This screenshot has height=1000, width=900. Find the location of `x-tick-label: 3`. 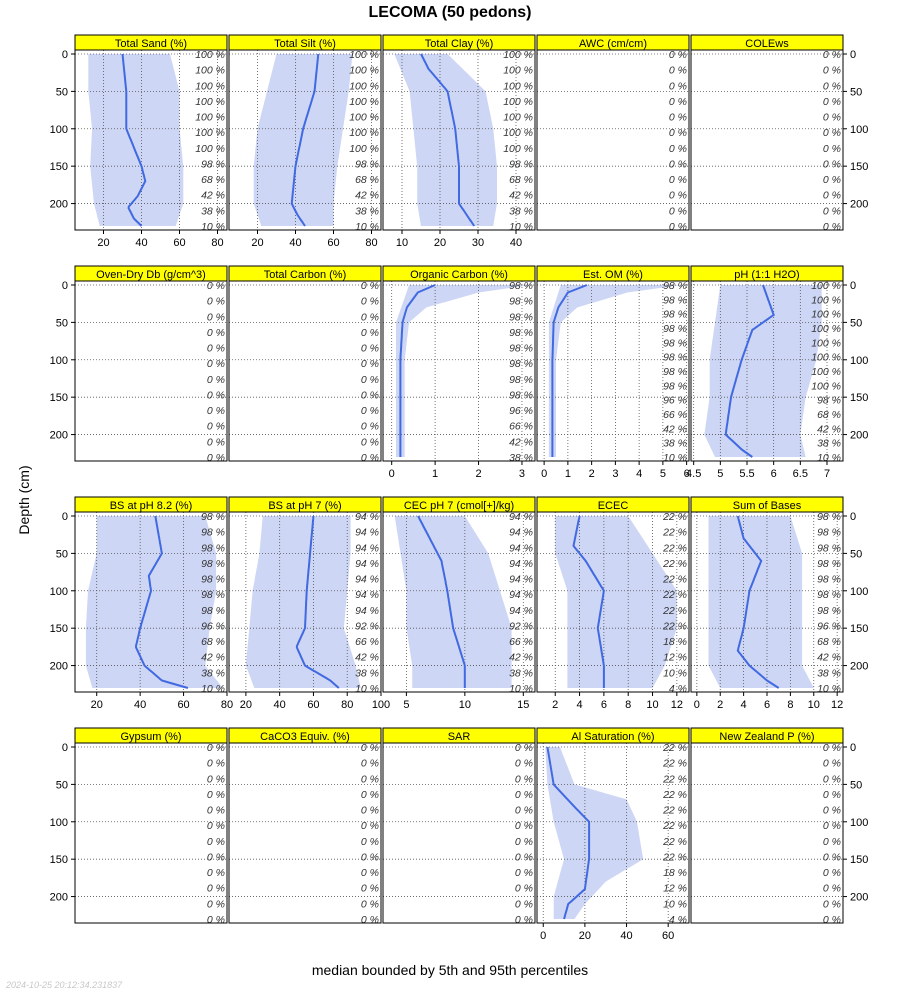

x-tick-label: 3 is located at coordinates (615, 474).